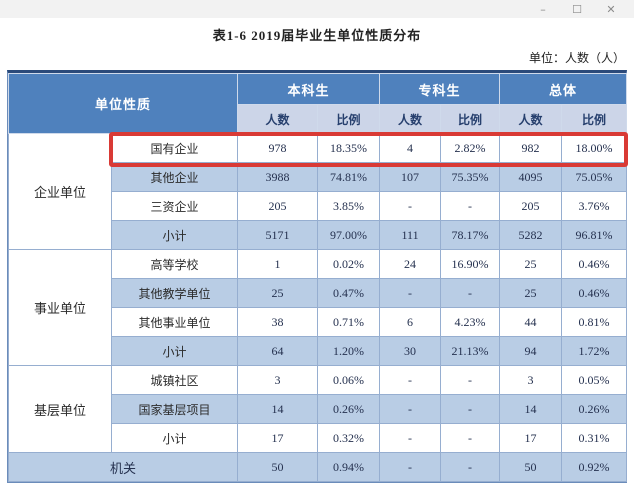 The image size is (634, 483). Describe the element at coordinates (594, 380) in the screenshot. I see `value-cell: 0.05%` at that location.